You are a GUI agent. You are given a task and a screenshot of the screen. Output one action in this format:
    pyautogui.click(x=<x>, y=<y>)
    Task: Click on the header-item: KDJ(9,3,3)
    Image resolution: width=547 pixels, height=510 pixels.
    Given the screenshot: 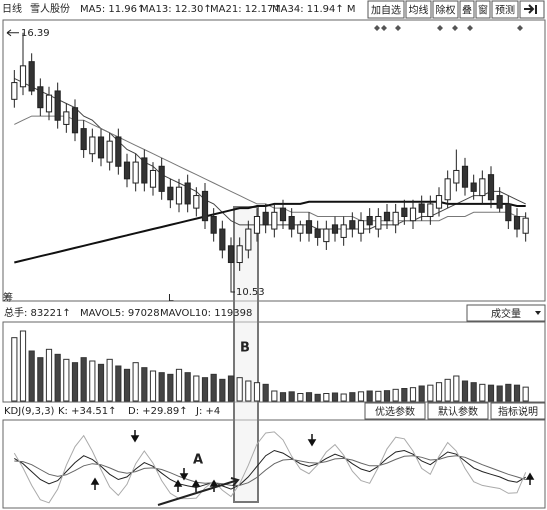 What is the action you would take?
    pyautogui.click(x=29, y=411)
    